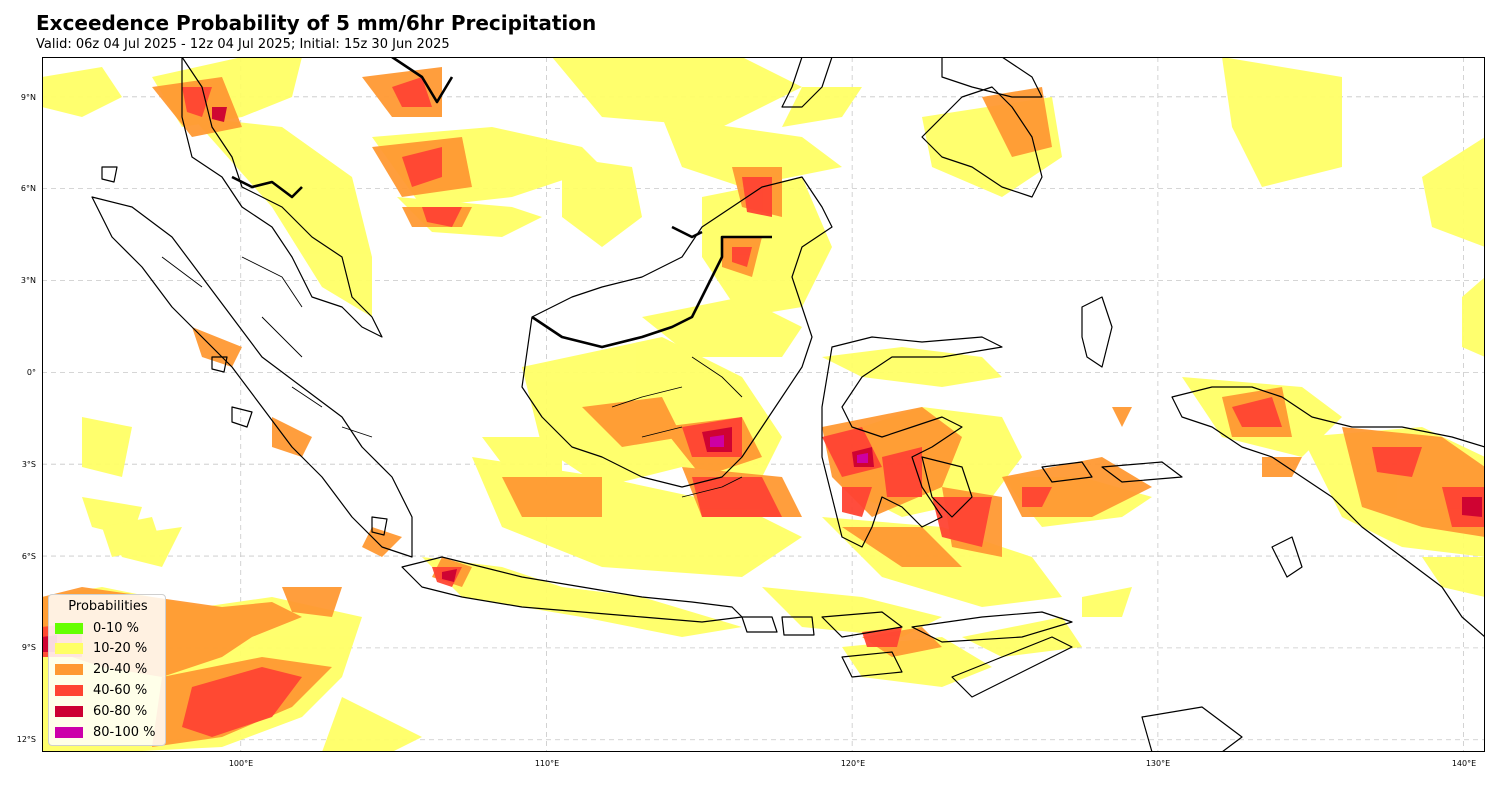 The image size is (1500, 800). I want to click on lat-tick-label: 3°S, so click(28, 464).